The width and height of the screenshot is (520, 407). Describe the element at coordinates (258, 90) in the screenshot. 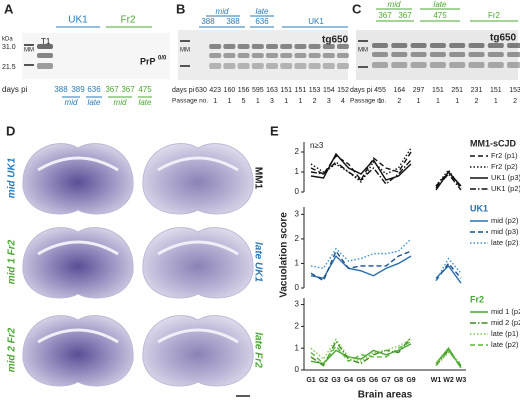

I see `days-pi: 595` at that location.